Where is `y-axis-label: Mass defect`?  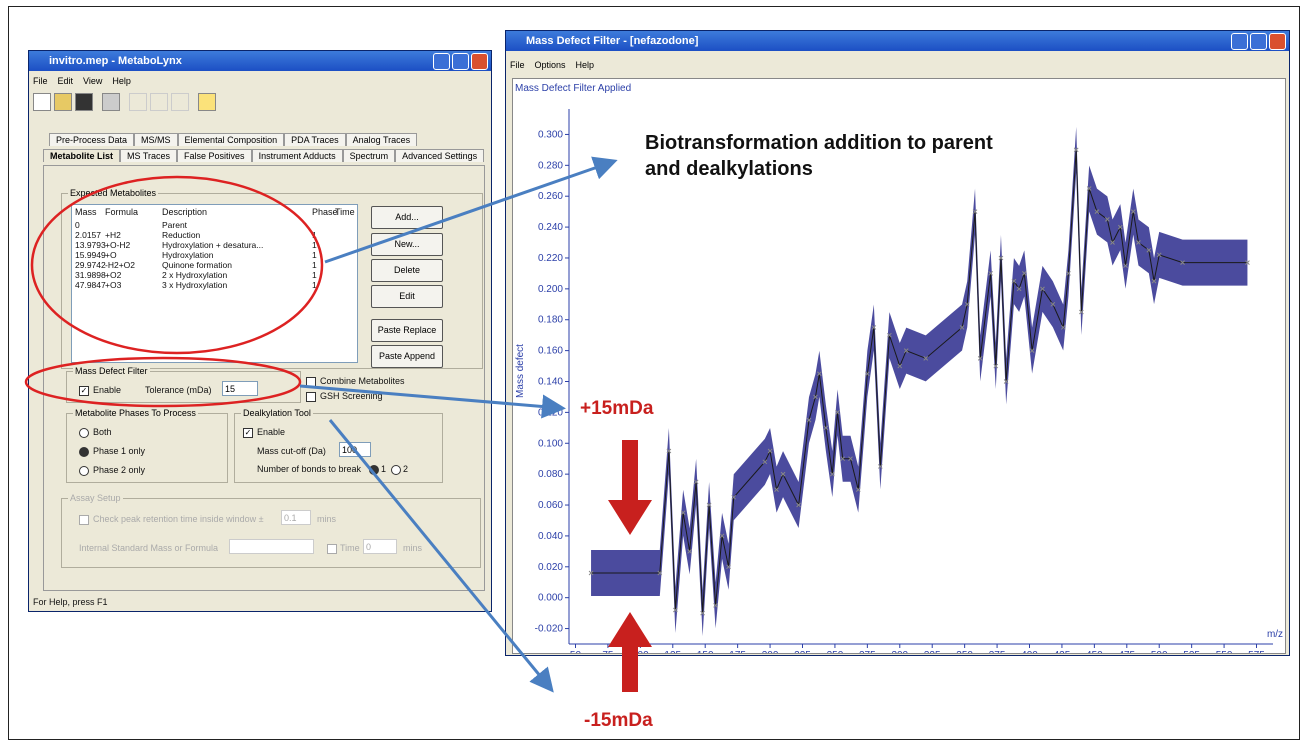
y-axis-label: Mass defect is located at coordinates (520, 371).